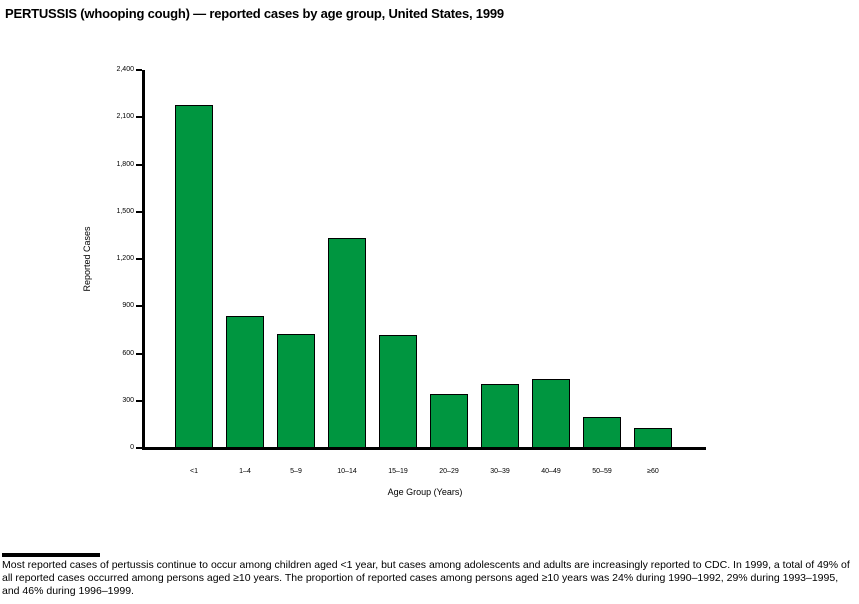 The width and height of the screenshot is (859, 604). I want to click on y-tick-label: 0, so click(132, 447).